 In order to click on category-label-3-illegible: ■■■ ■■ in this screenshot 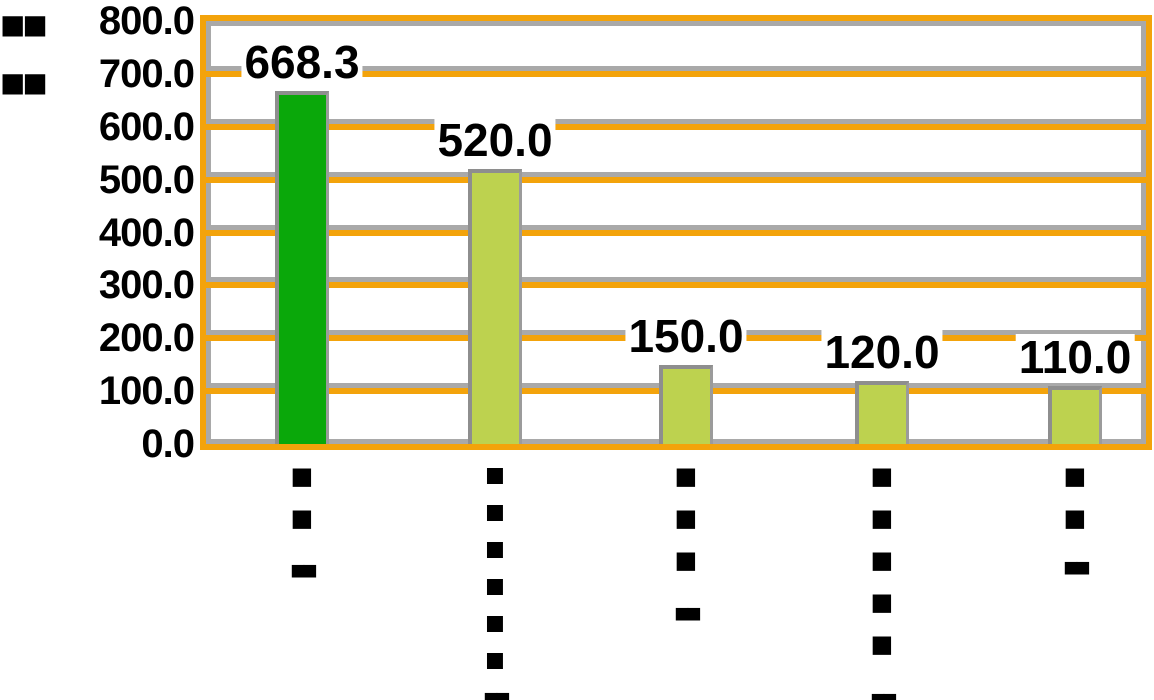, I will do `click(686, 541)`.